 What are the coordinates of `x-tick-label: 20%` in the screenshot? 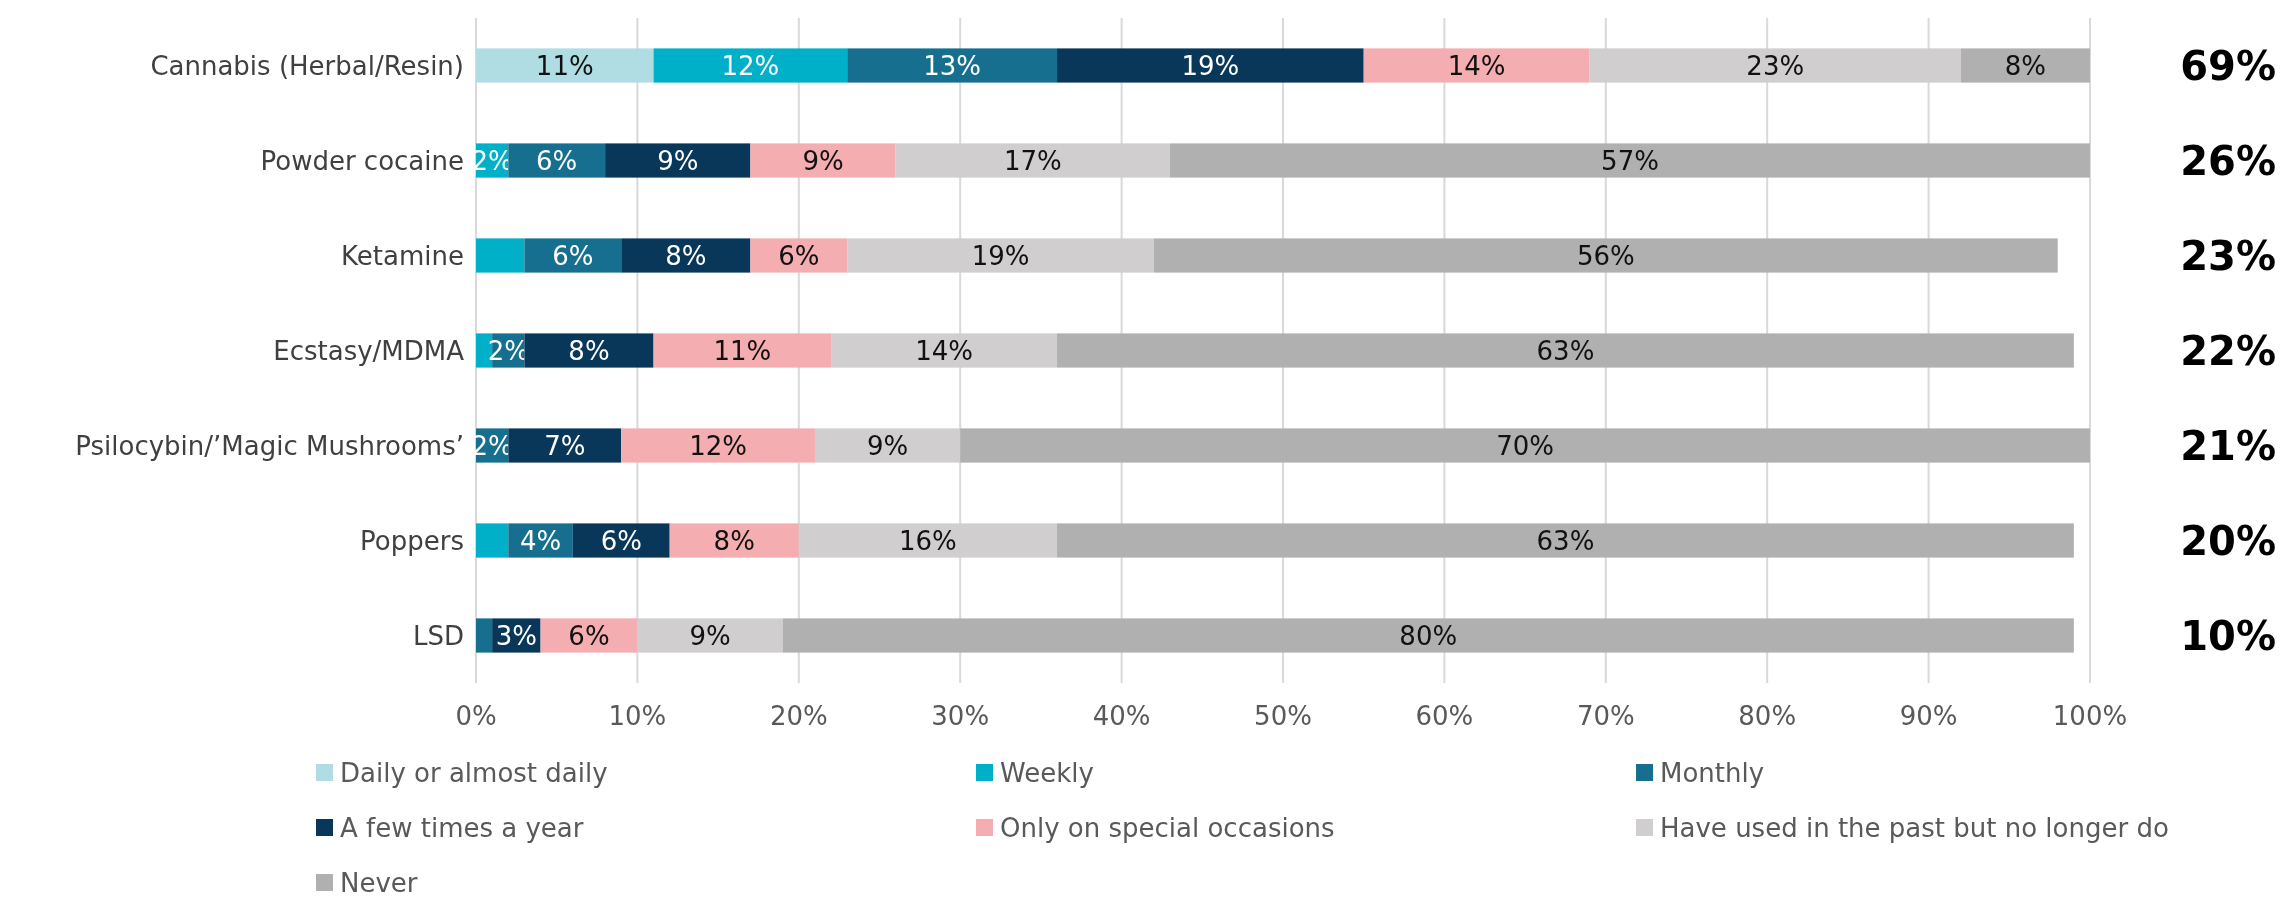 It's located at (798, 716).